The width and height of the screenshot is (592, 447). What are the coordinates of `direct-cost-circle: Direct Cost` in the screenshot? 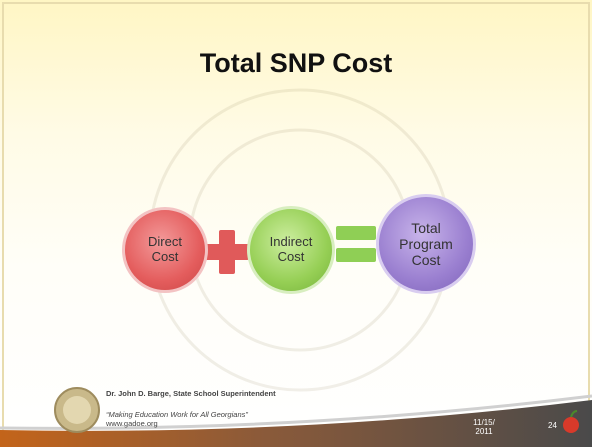 It's located at (165, 250).